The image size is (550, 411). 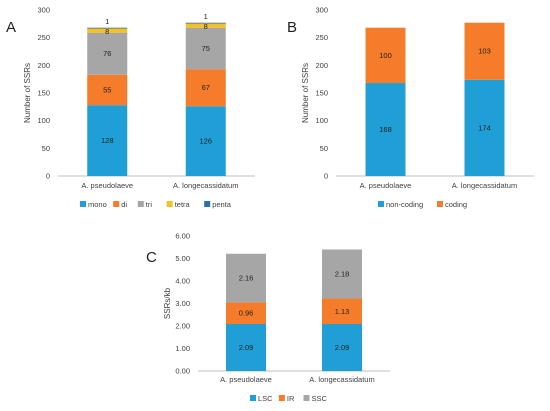 I want to click on y-axis-title: SSRs/kb, so click(x=167, y=303).